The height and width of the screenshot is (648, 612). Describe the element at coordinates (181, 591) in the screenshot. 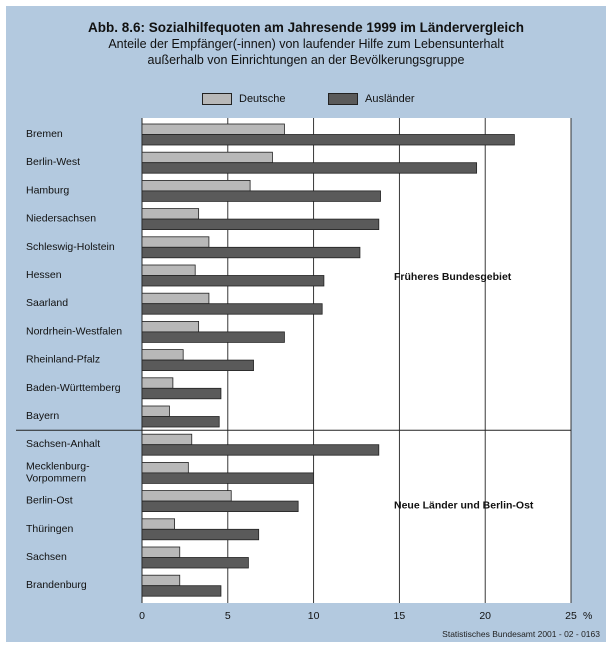

I see `bar-auslaender-brandenburg` at that location.